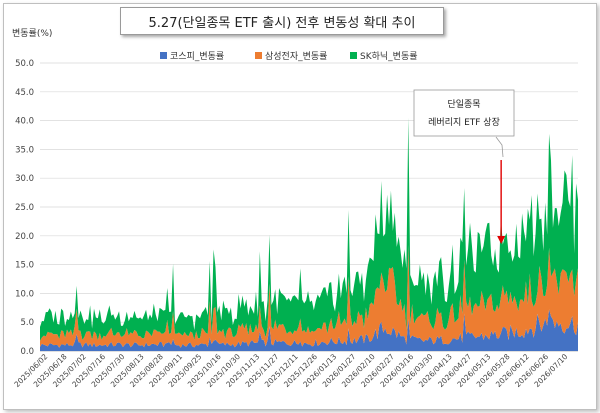 The height and width of the screenshot is (413, 600). I want to click on y-tick-label: 20.0, so click(24, 237).